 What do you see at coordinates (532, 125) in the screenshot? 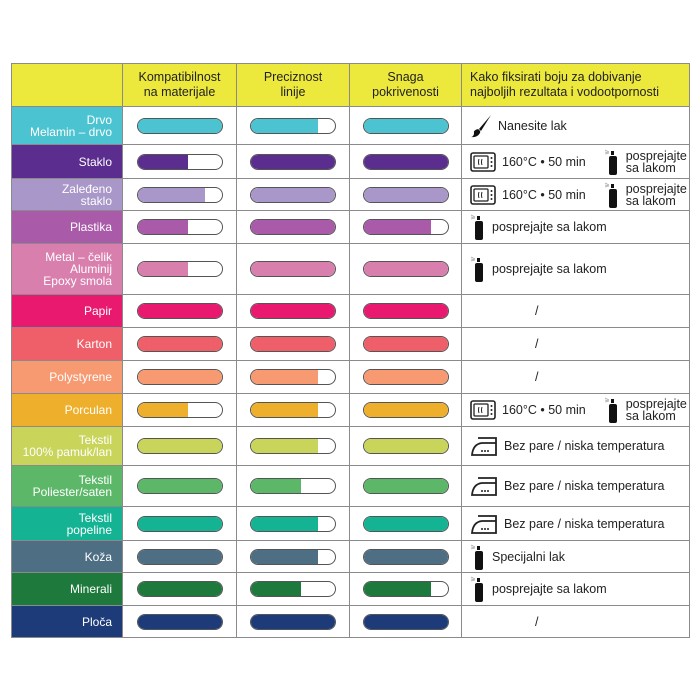
I see `fix-text: Nanesite lak` at bounding box center [532, 125].